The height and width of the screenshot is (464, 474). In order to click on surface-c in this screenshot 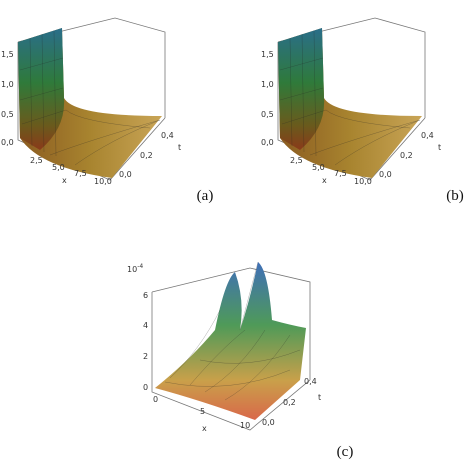, I will do `click(231, 346)`.